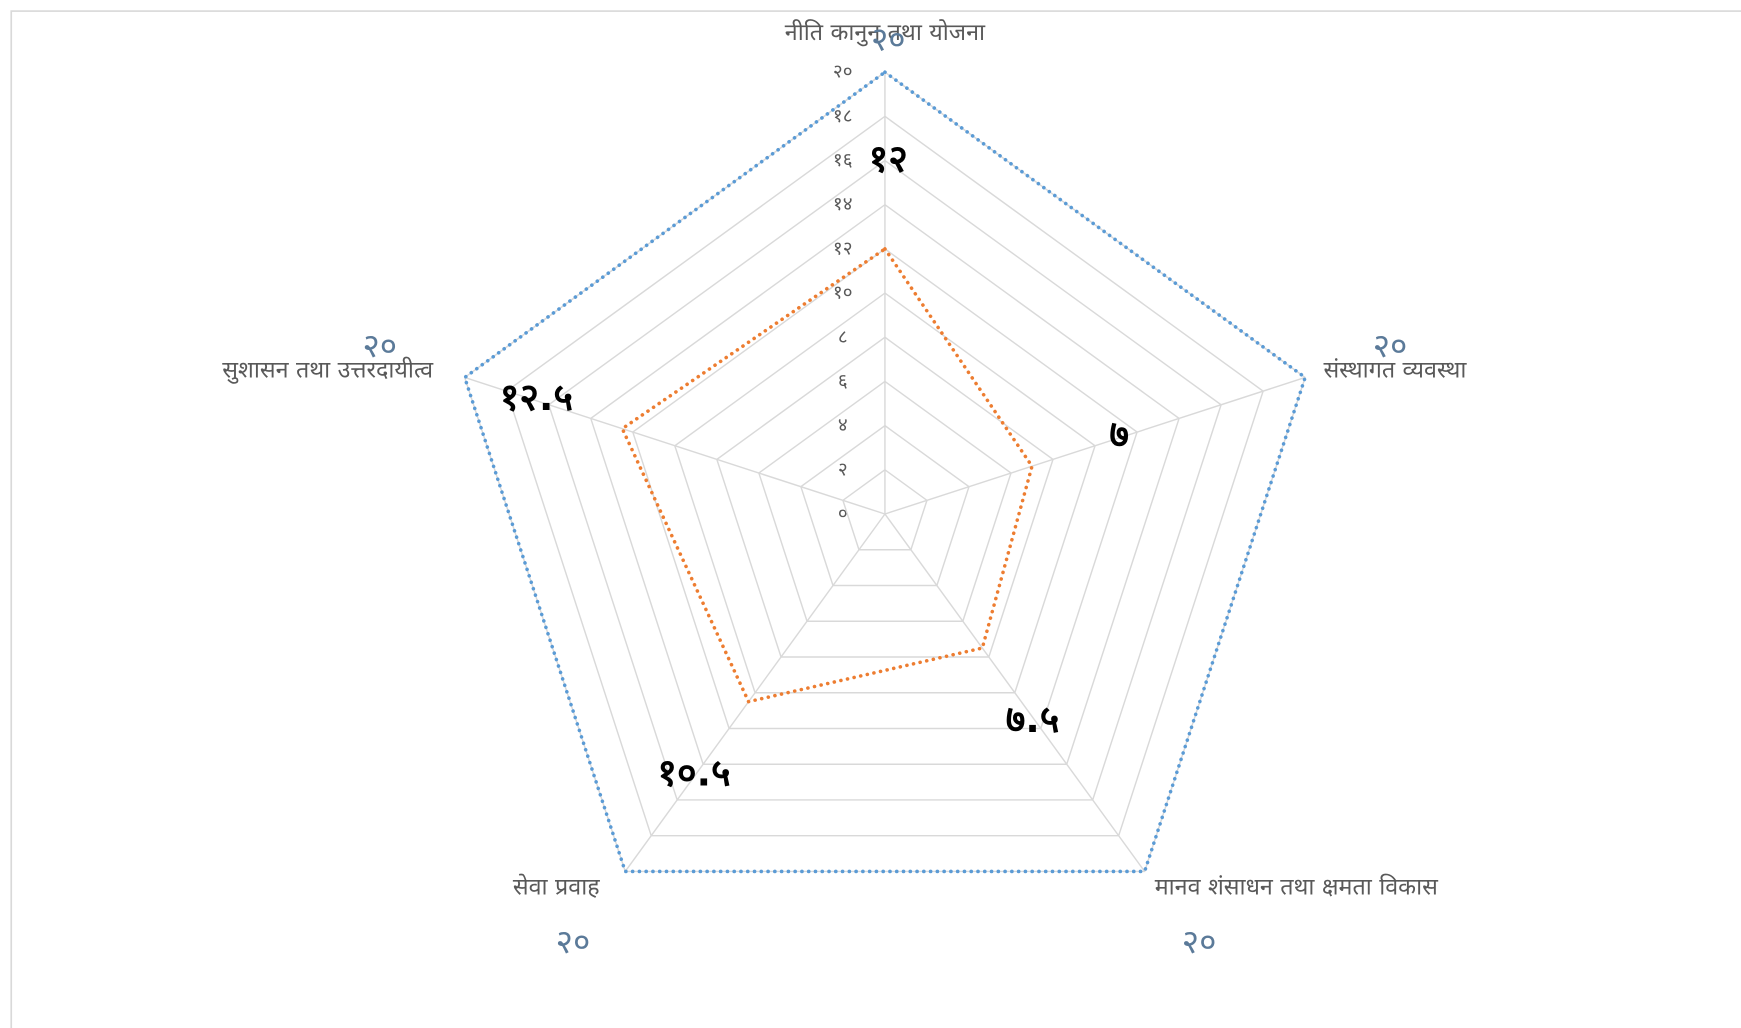 Image resolution: width=1741 pixels, height=1028 pixels. What do you see at coordinates (843, 248) in the screenshot?
I see `radial-tick-label: १२` at bounding box center [843, 248].